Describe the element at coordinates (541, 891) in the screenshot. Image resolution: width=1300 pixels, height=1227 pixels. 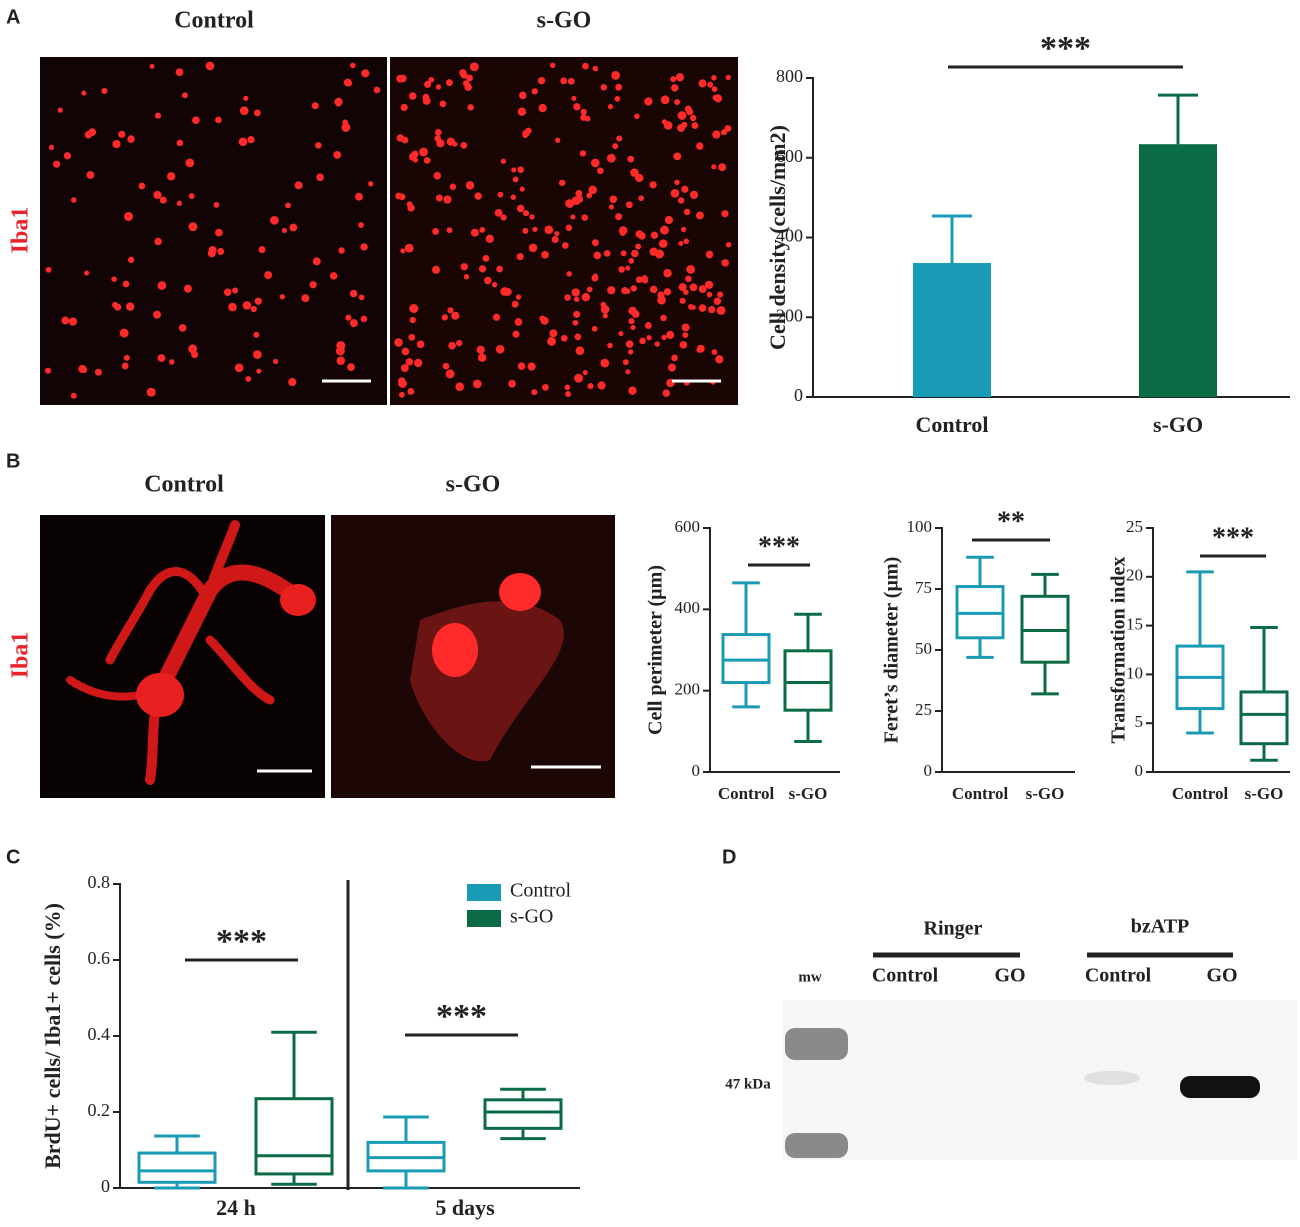
I see `legend-label: Control` at that location.